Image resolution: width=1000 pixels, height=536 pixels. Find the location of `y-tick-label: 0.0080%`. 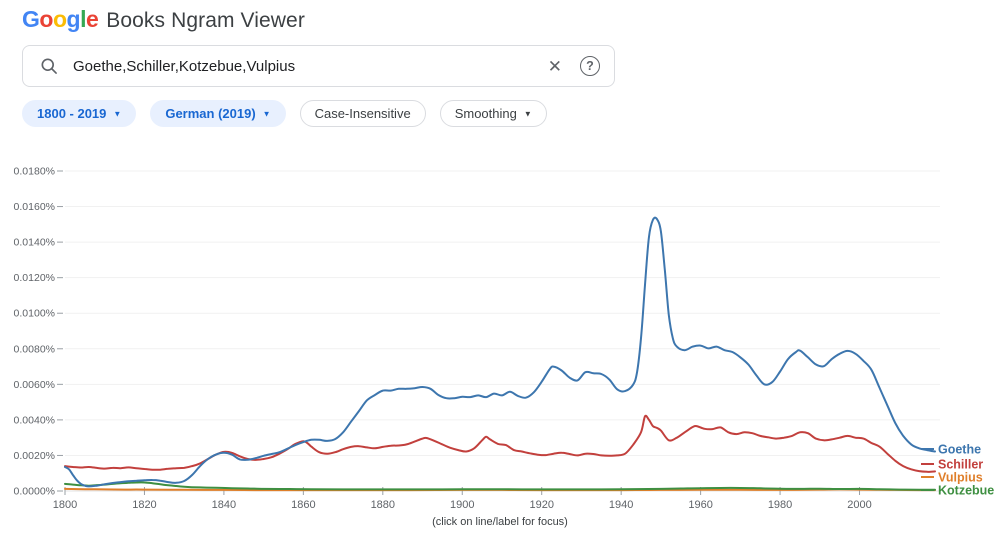

y-tick-label: 0.0080% is located at coordinates (34, 349).